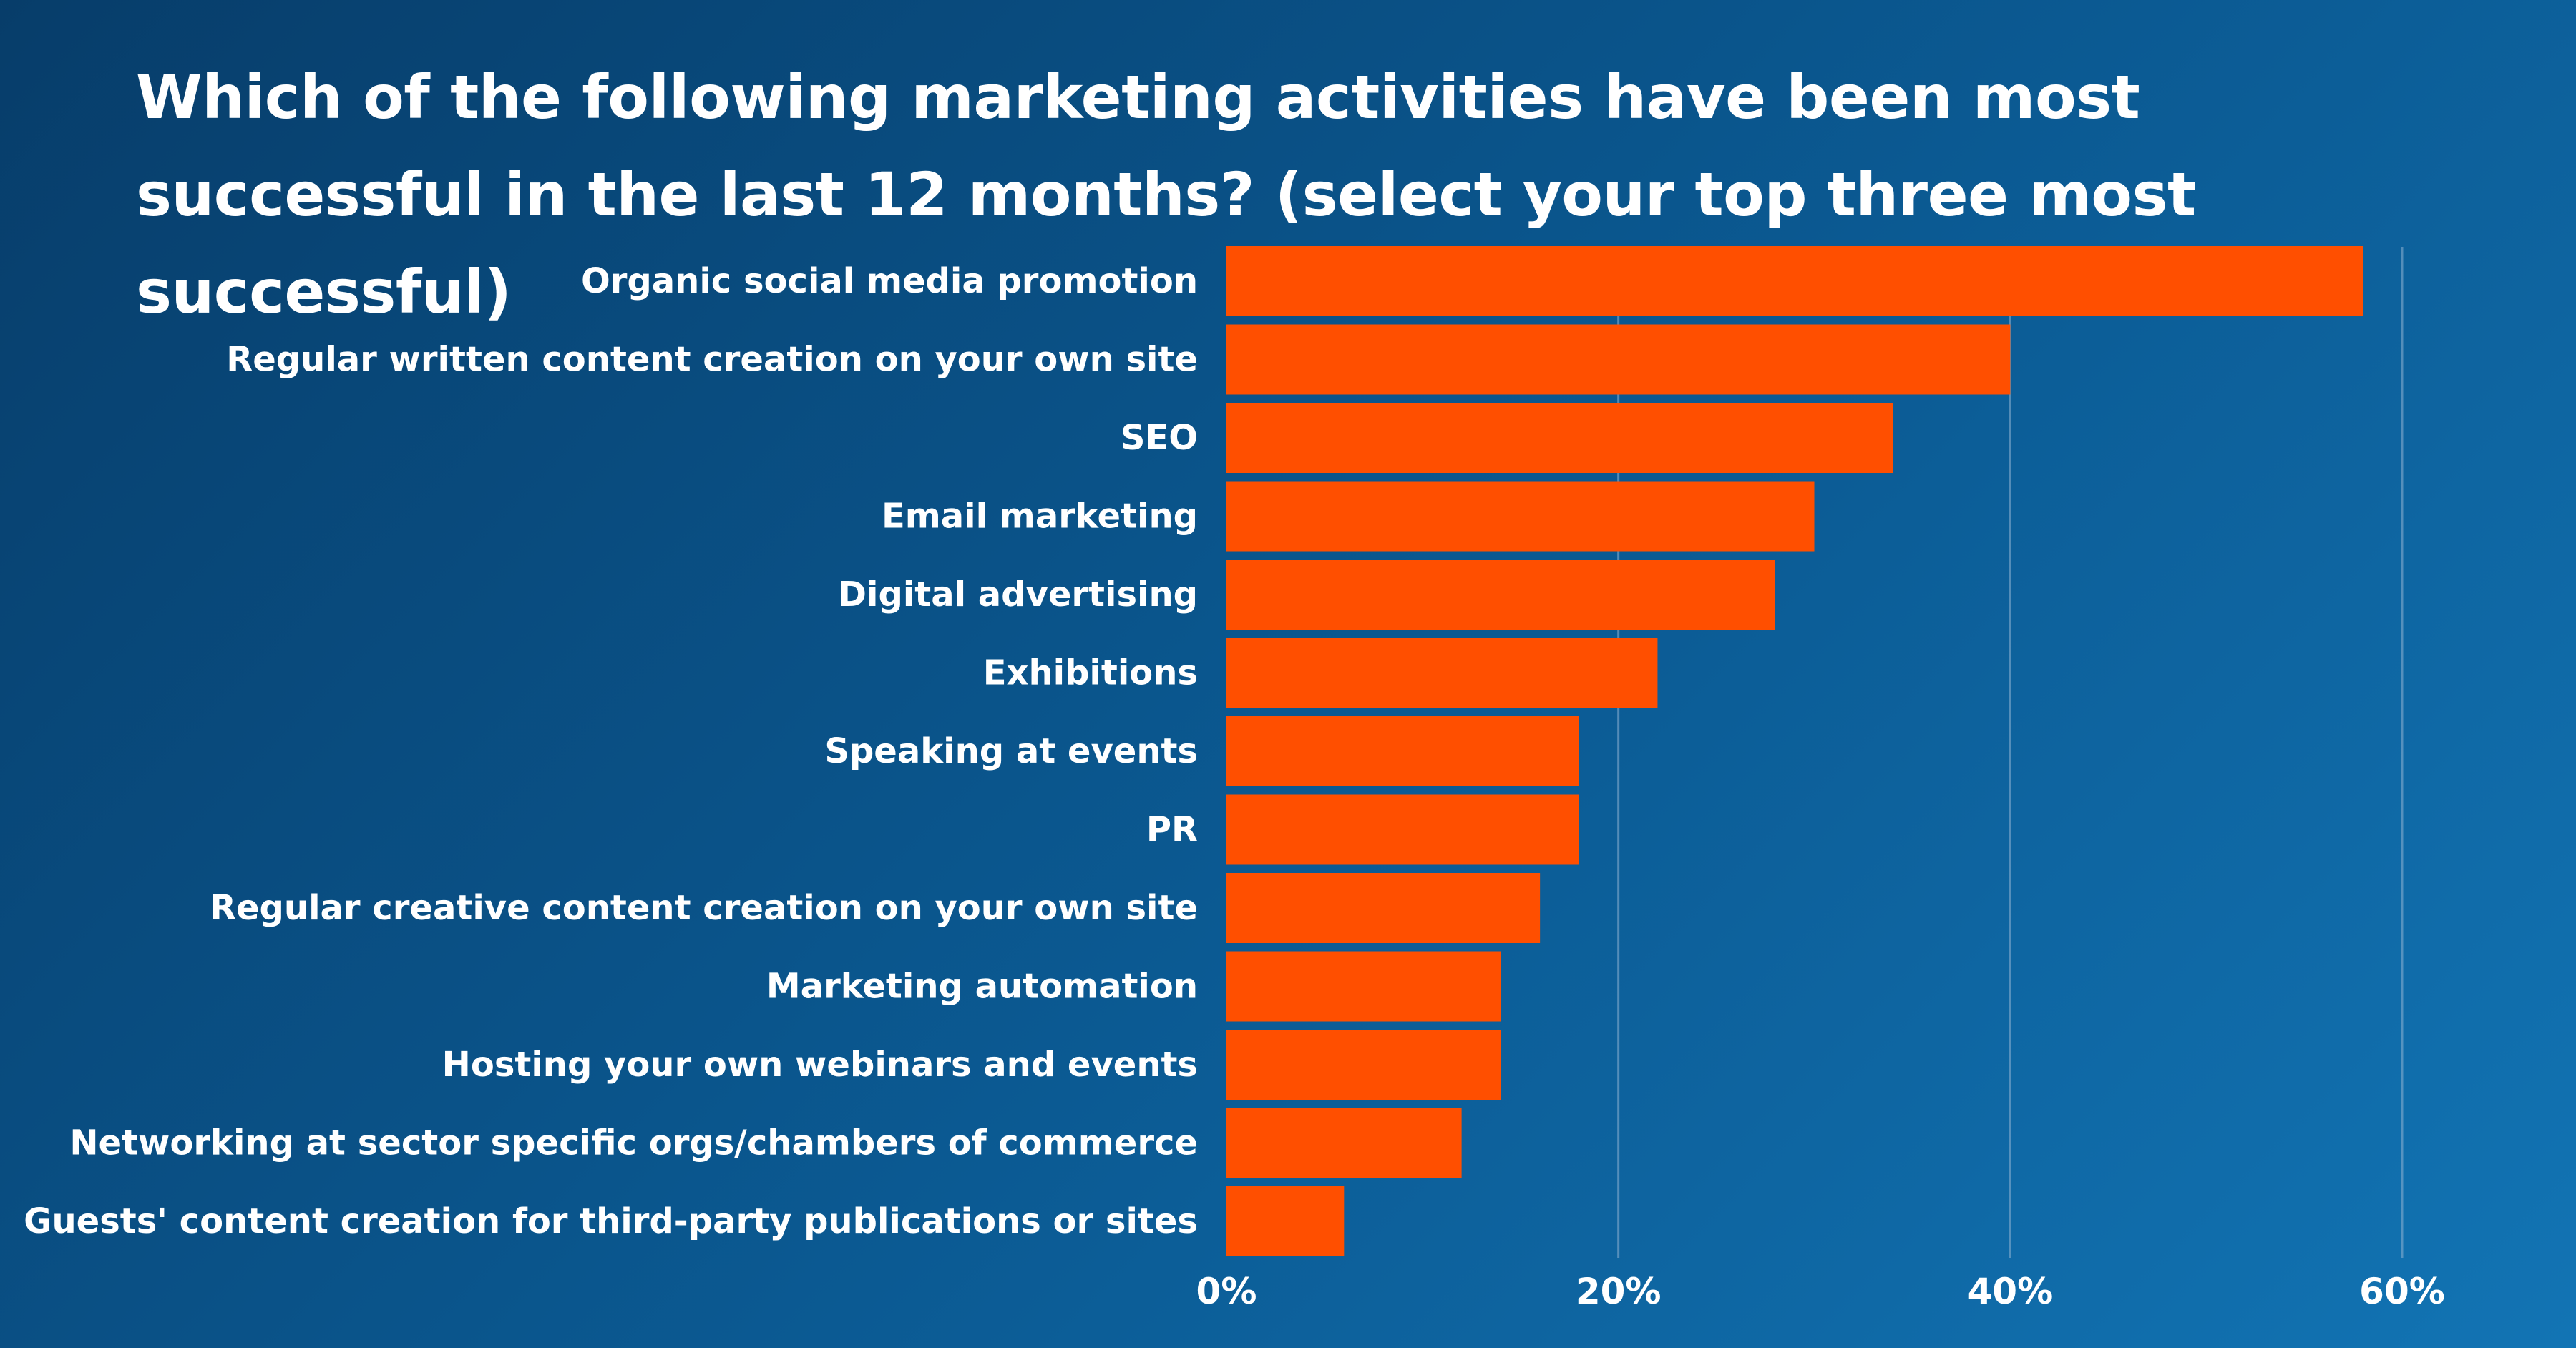  What do you see at coordinates (1018, 595) in the screenshot?
I see `category-label: Digital advertising` at bounding box center [1018, 595].